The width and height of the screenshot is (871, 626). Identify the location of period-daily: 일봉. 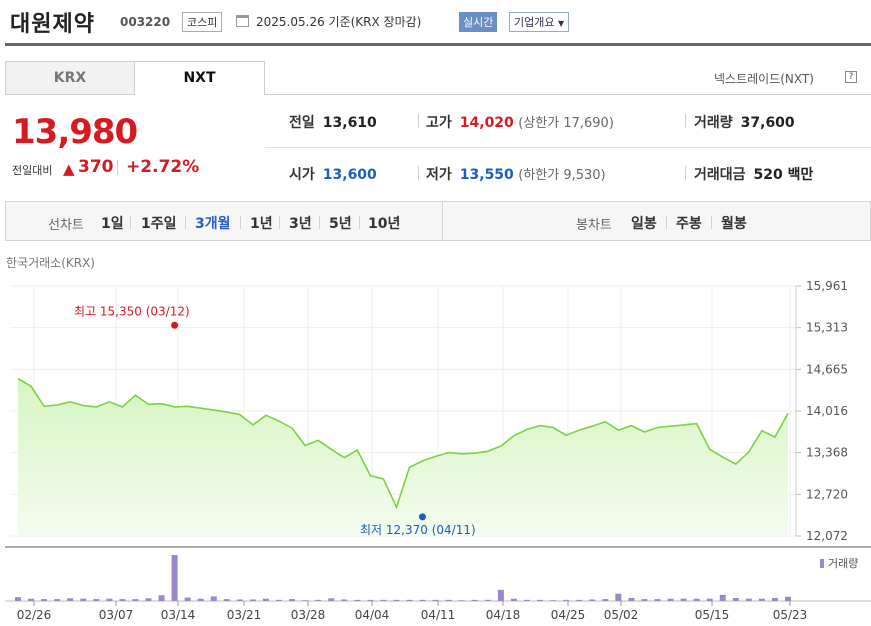
(644, 224).